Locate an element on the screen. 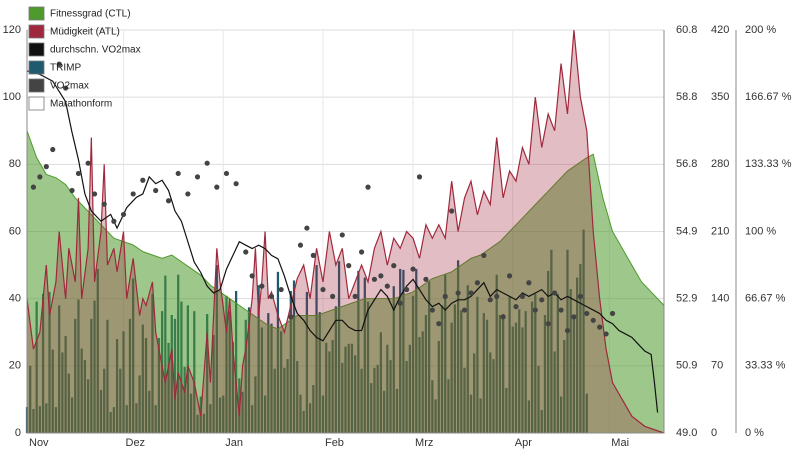 The height and width of the screenshot is (450, 800). percent-tick-label: 200 % is located at coordinates (760, 30).